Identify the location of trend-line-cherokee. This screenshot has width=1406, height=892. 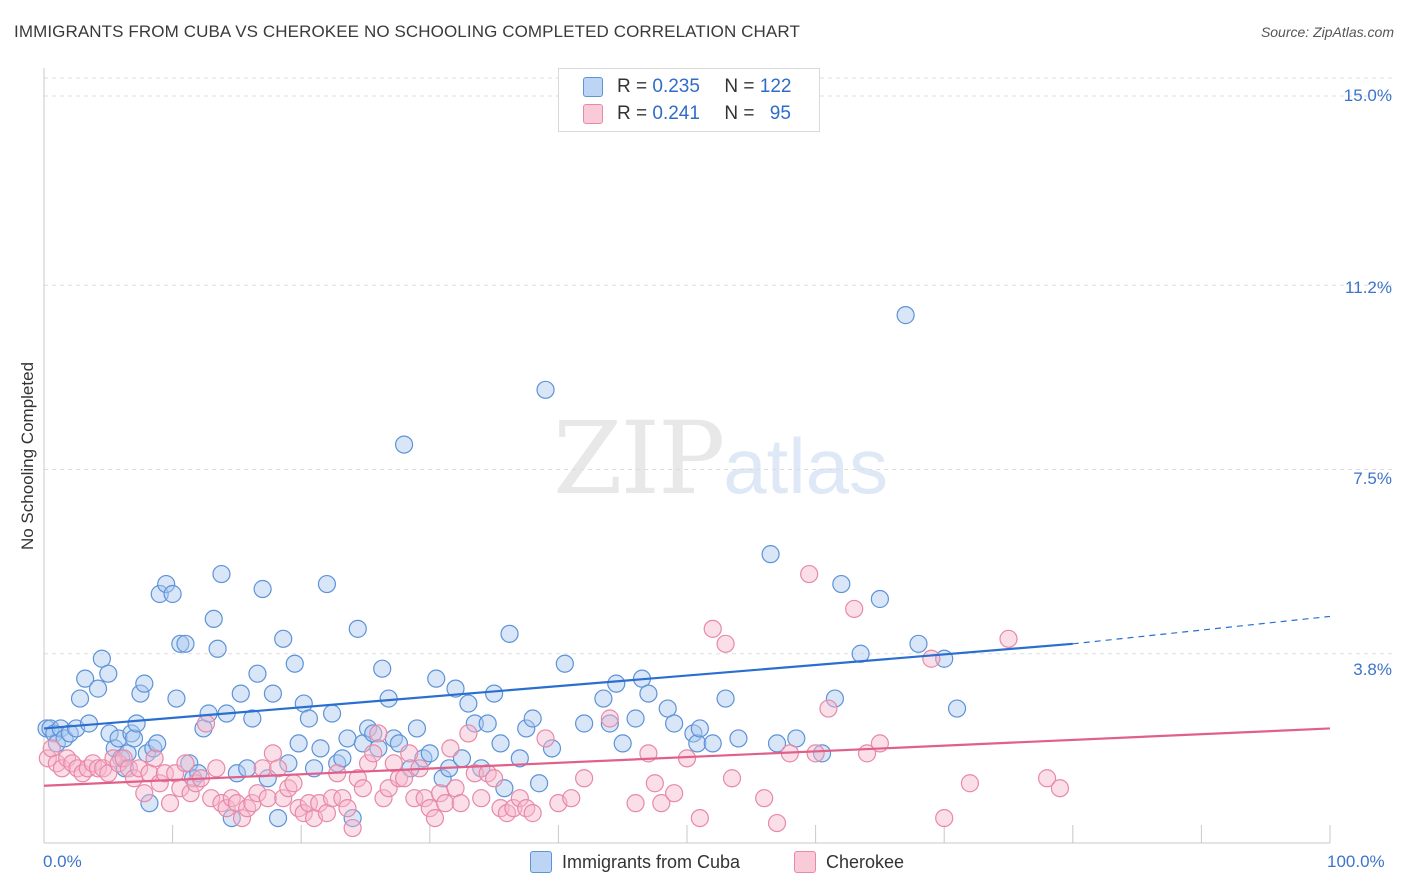
(687, 757).